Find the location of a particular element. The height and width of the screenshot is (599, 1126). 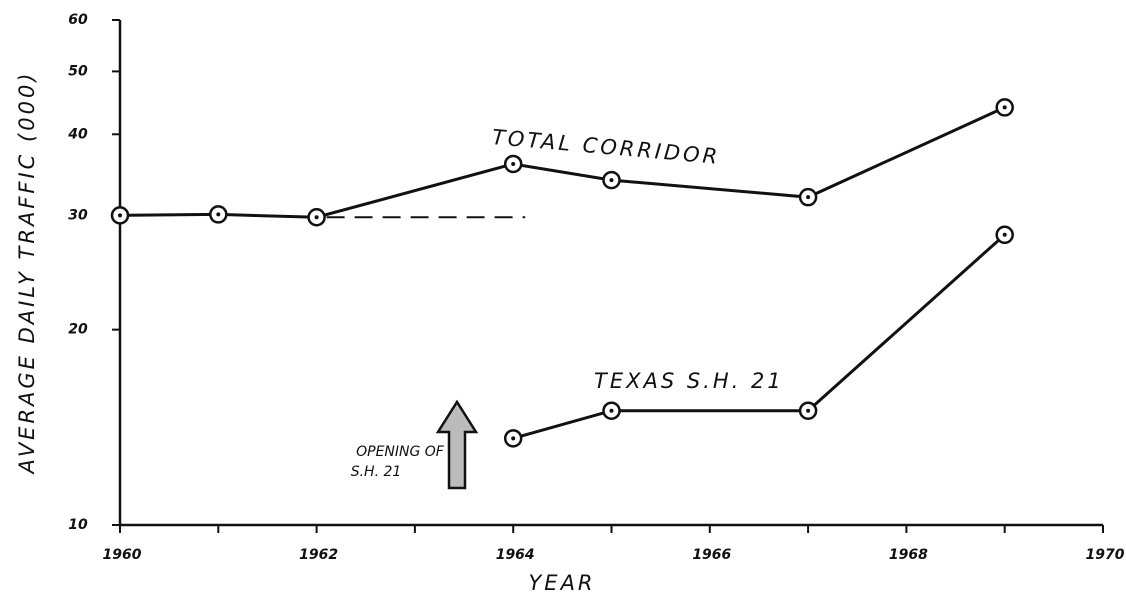

x-tick-label: 1968 is located at coordinates (908, 555).